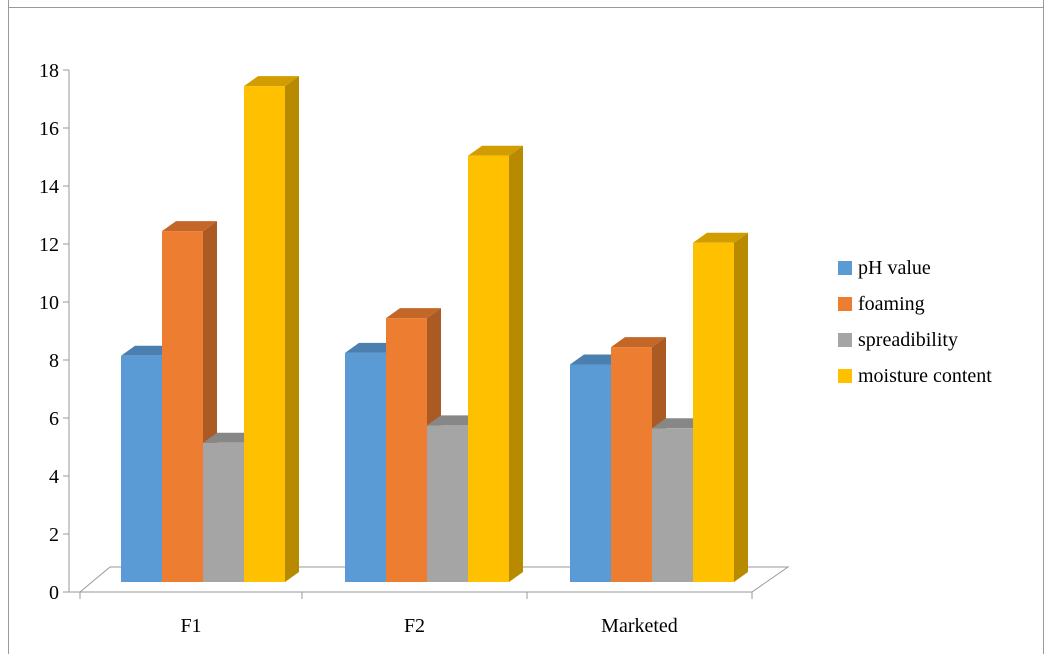 Image resolution: width=1052 pixels, height=654 pixels. I want to click on legend-item-spreadibility: spreadibility, so click(915, 340).